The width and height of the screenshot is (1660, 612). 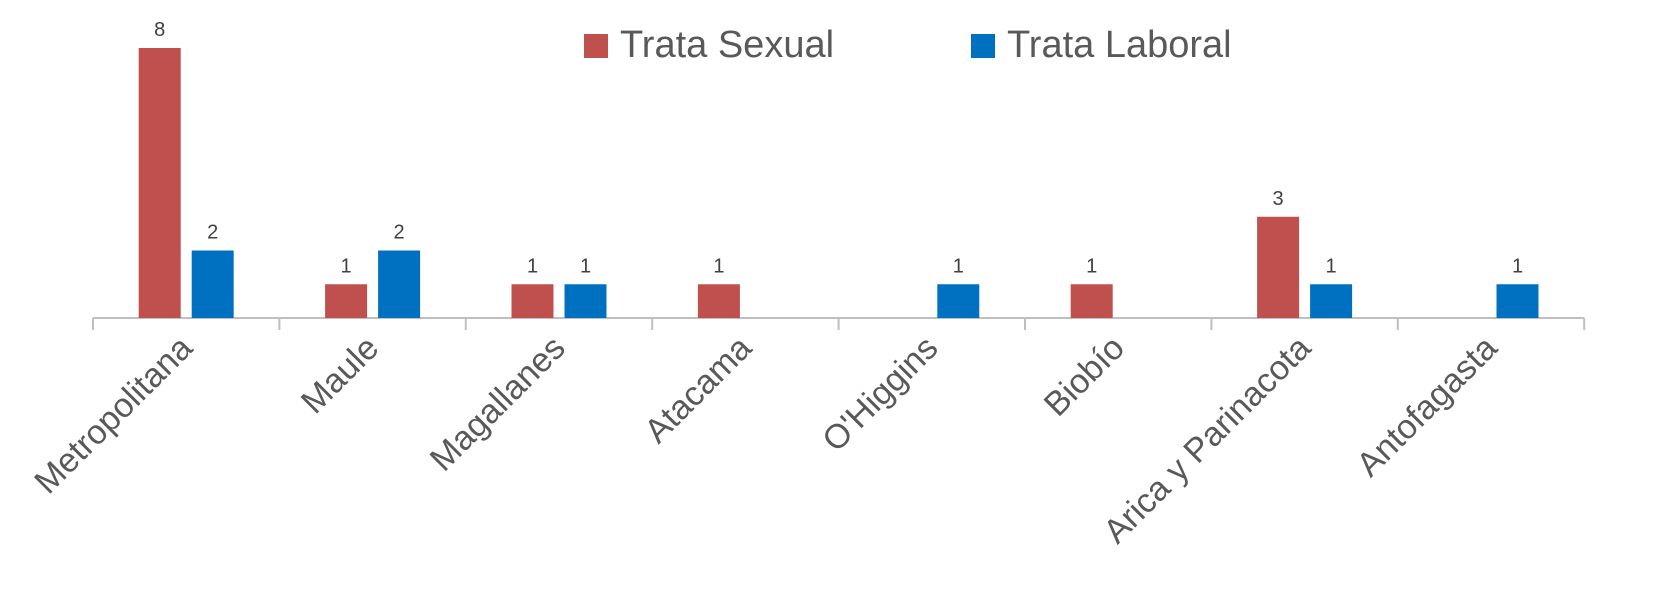 What do you see at coordinates (340, 375) in the screenshot?
I see `x-tick-label: Maule` at bounding box center [340, 375].